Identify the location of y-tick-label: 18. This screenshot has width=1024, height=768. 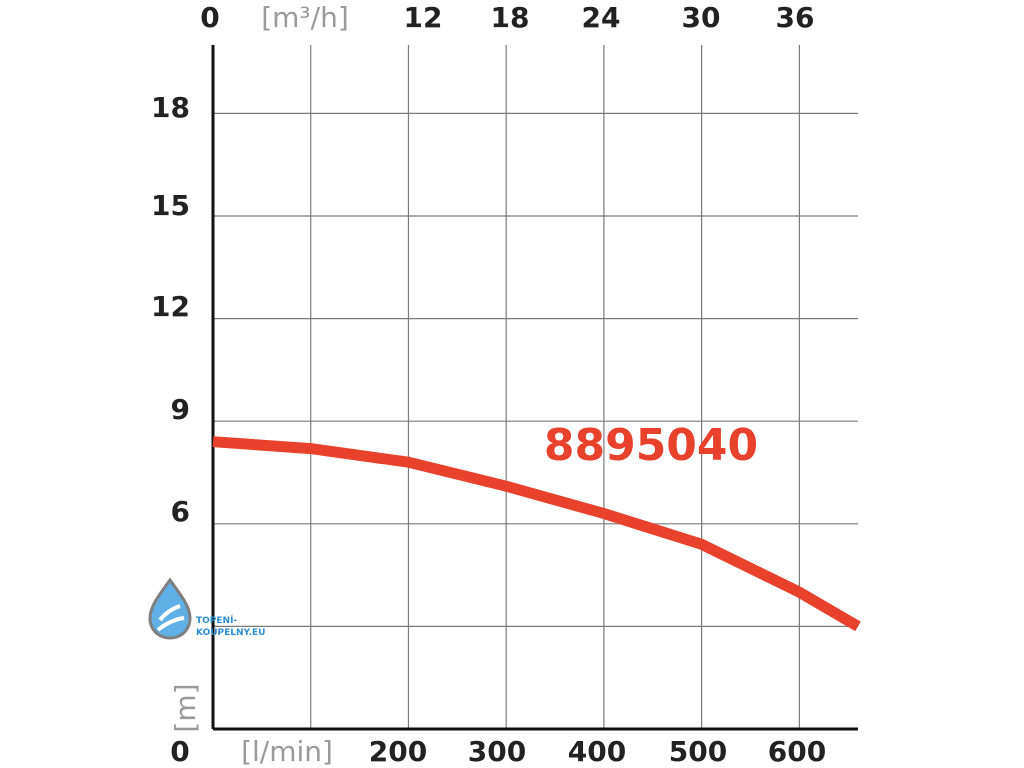
(170, 107).